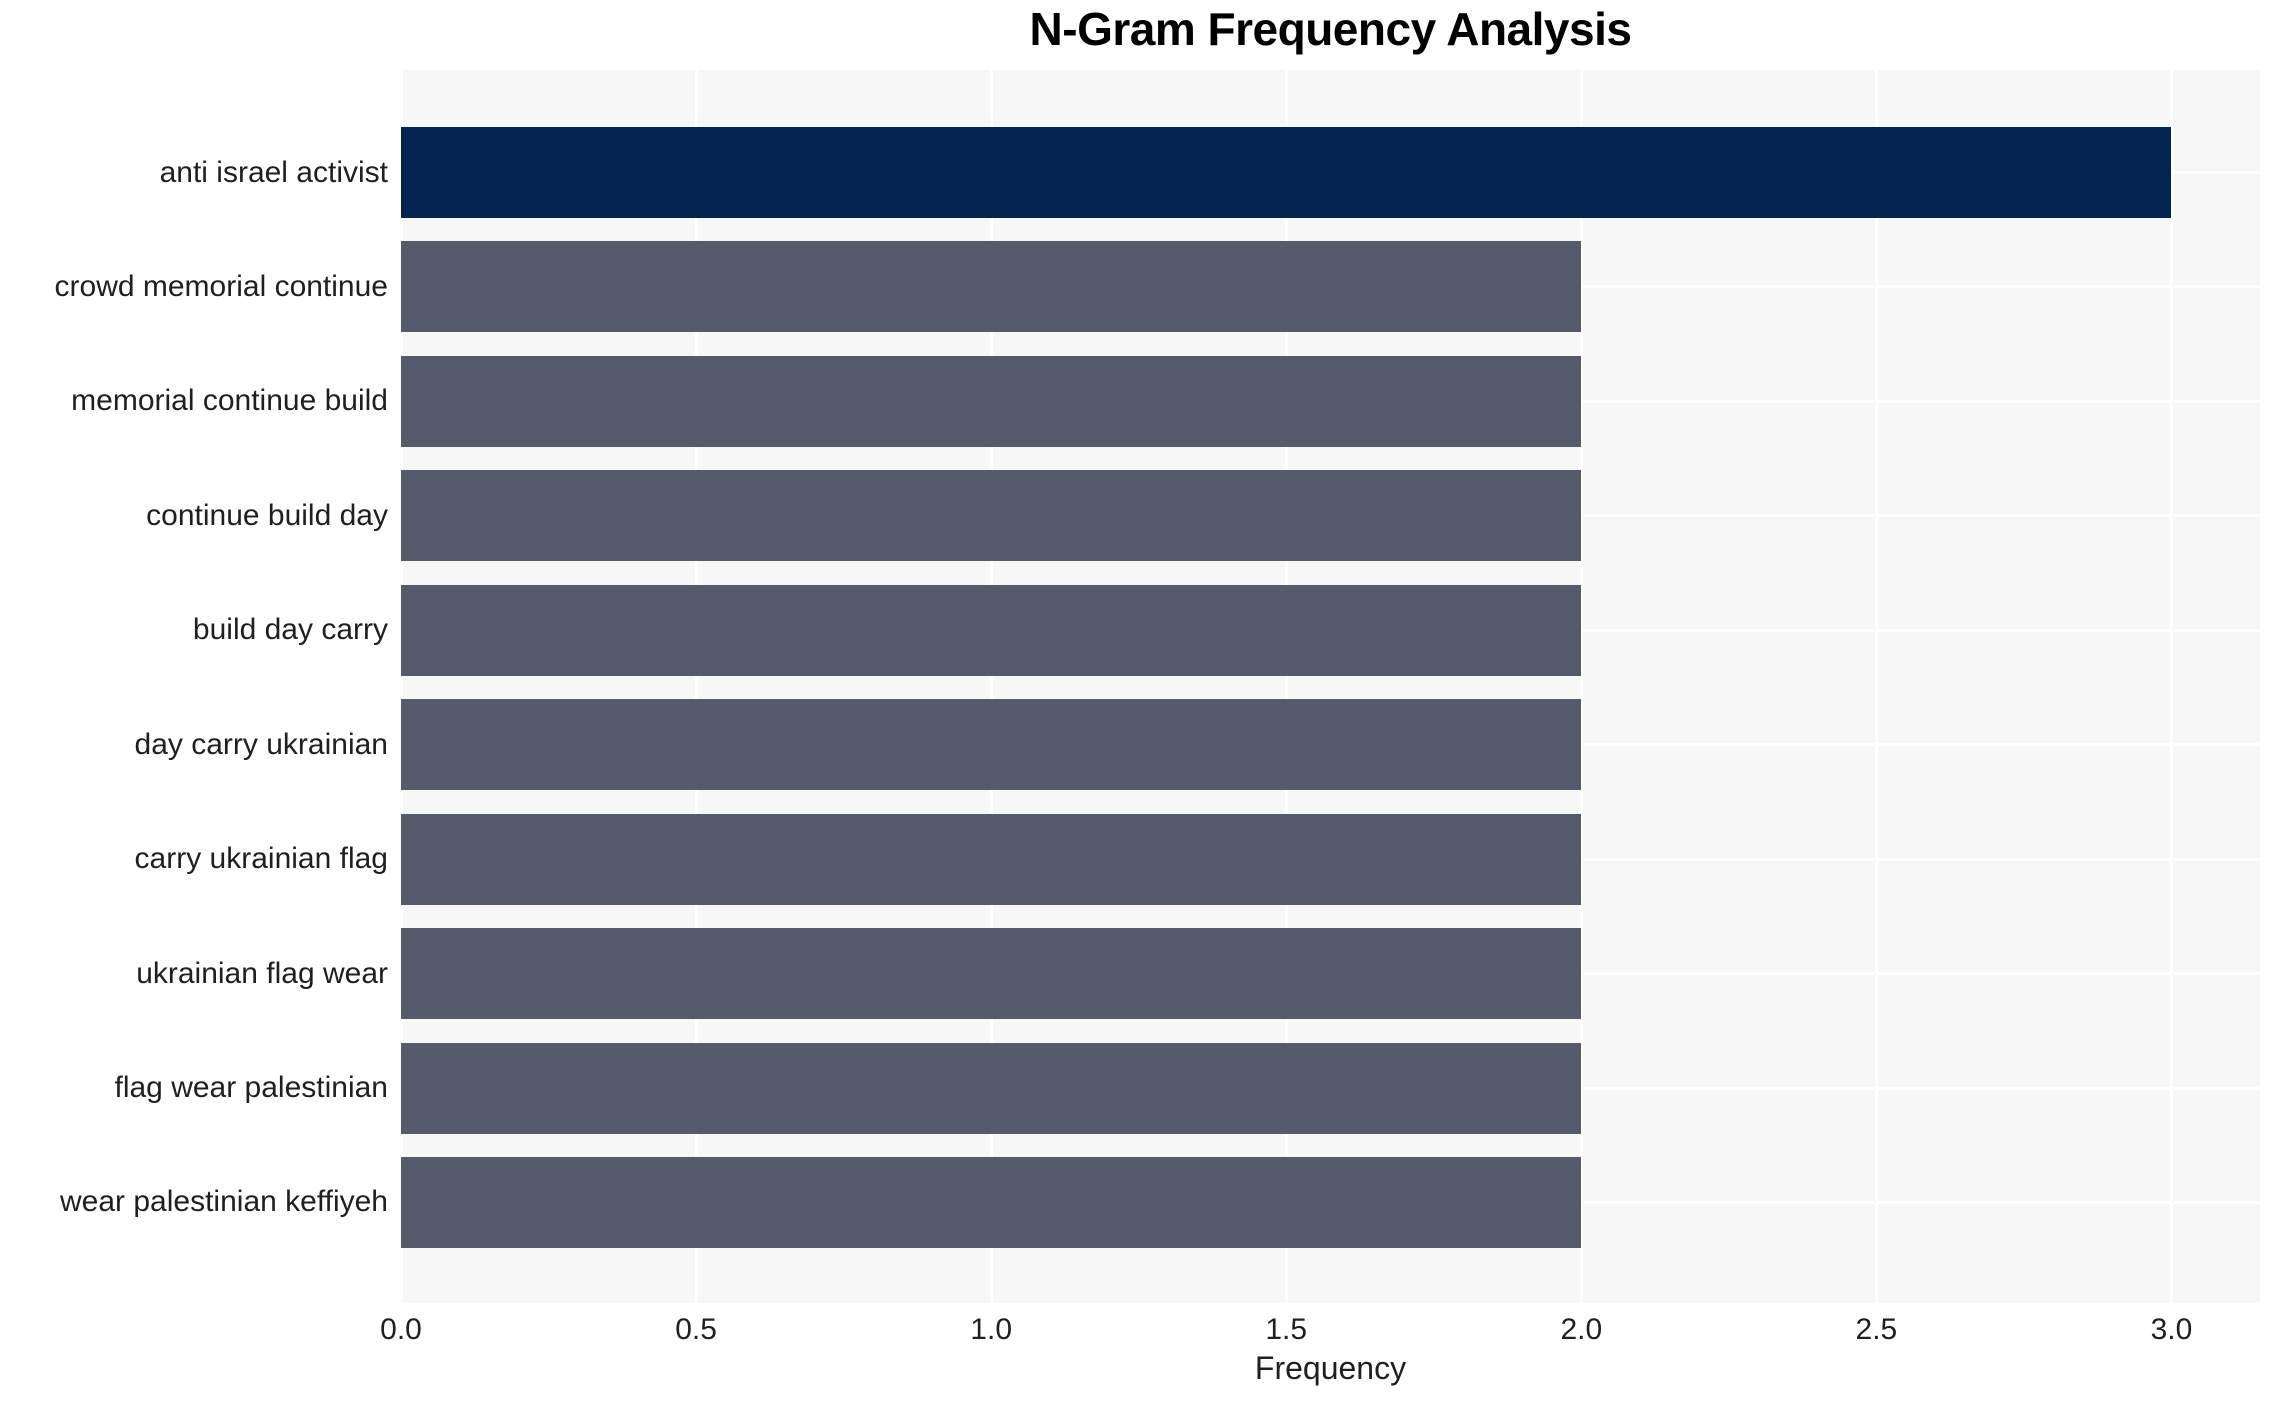 Image resolution: width=2280 pixels, height=1402 pixels. Describe the element at coordinates (696, 686) in the screenshot. I see `vertical-gridline-0.5` at that location.